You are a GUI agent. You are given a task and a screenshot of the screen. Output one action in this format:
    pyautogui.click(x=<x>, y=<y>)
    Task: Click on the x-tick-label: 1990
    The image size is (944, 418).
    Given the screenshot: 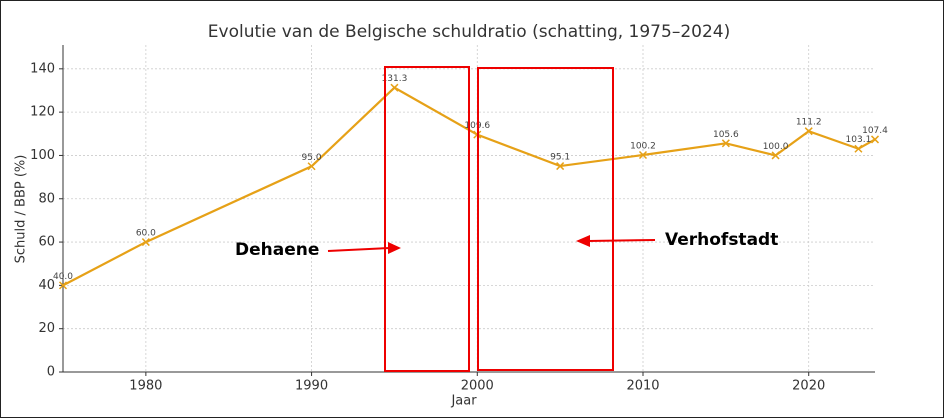 What is the action you would take?
    pyautogui.click(x=311, y=386)
    